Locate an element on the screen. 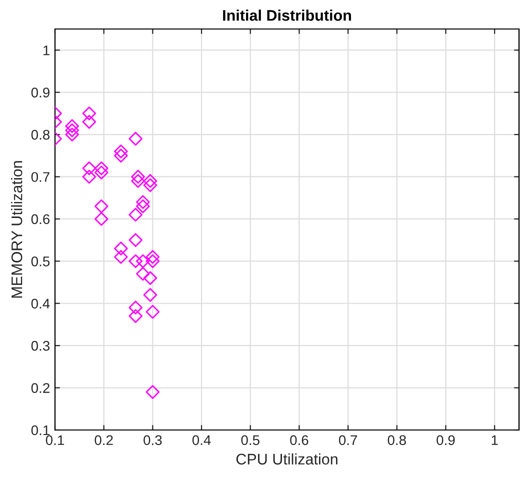 The image size is (520, 480). y-axis-title: MEMORY Utilization is located at coordinates (16, 229).